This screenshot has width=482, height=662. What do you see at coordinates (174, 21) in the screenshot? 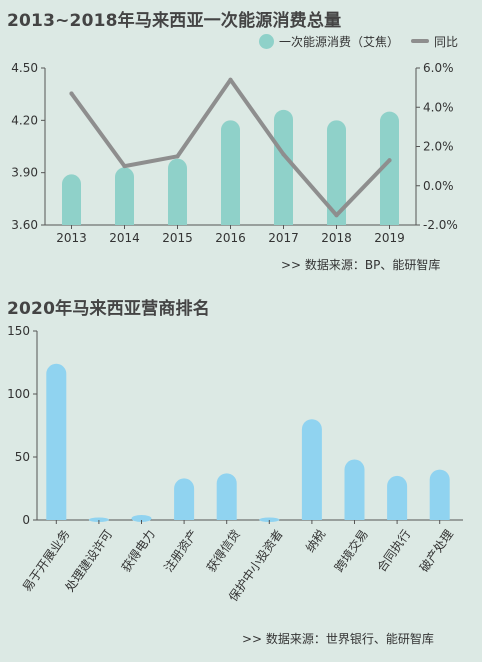
I see `chart1-title: 2013~2018年马来西亚一次能源消费总量` at bounding box center [174, 21].